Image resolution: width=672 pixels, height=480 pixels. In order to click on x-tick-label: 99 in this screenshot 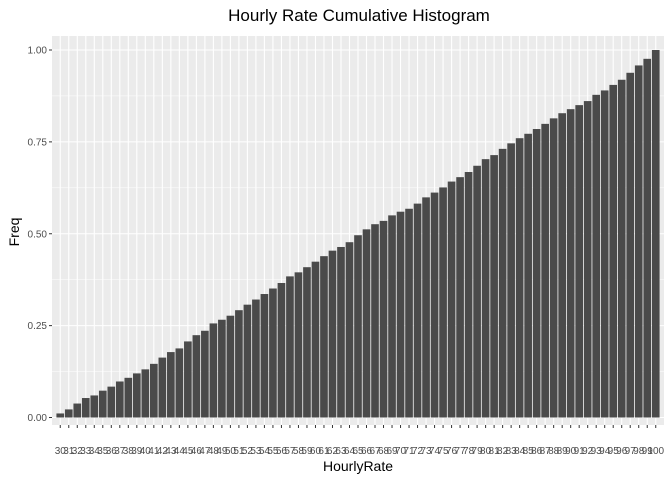, I will do `click(648, 451)`.